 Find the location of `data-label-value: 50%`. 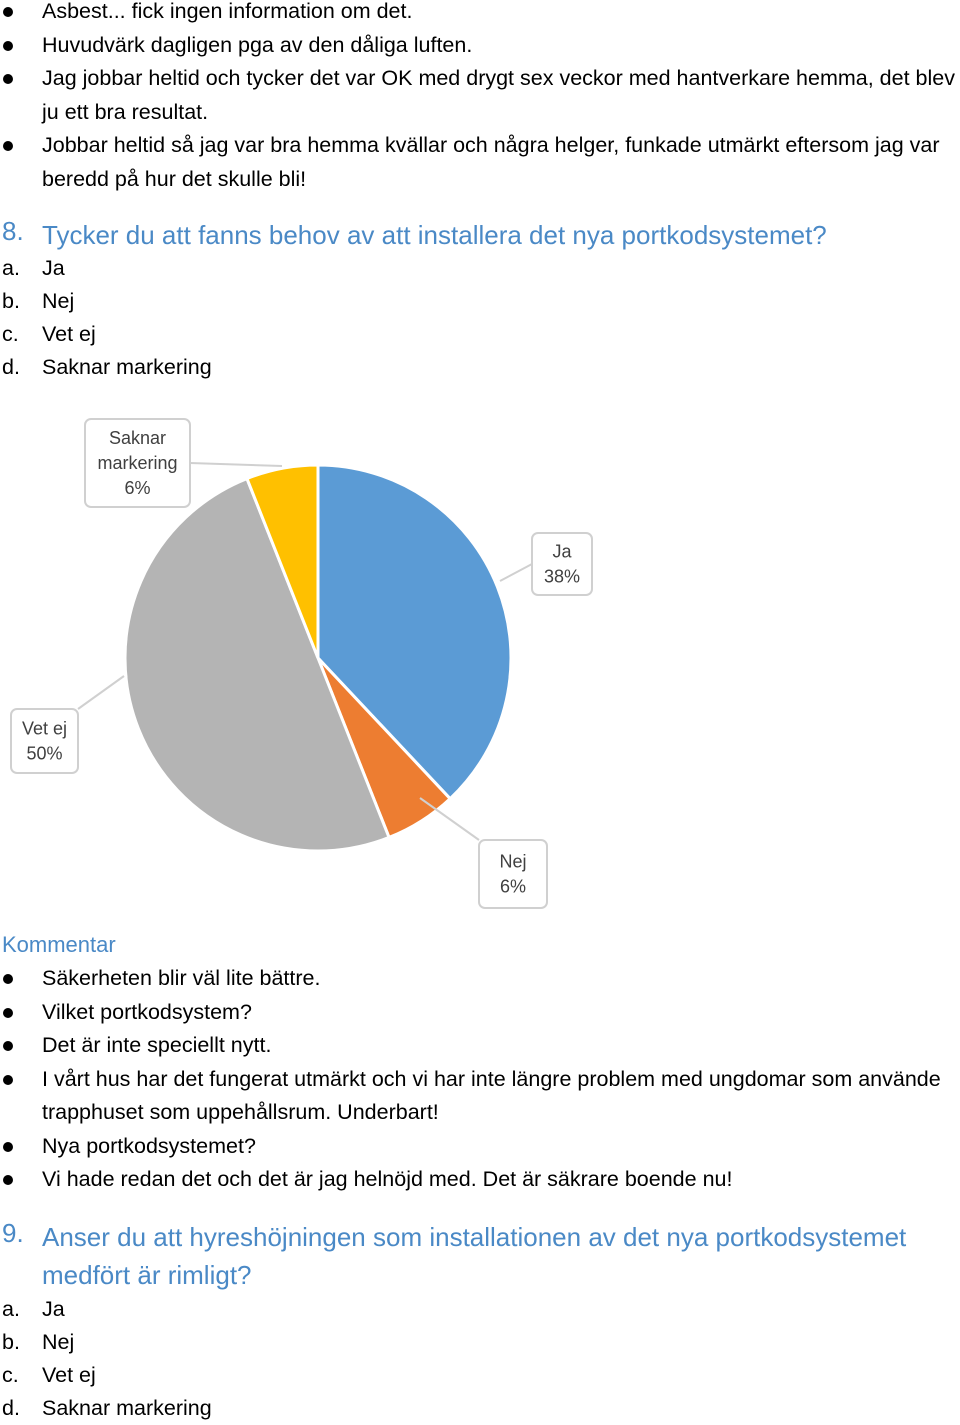

data-label-value: 50% is located at coordinates (44, 754).